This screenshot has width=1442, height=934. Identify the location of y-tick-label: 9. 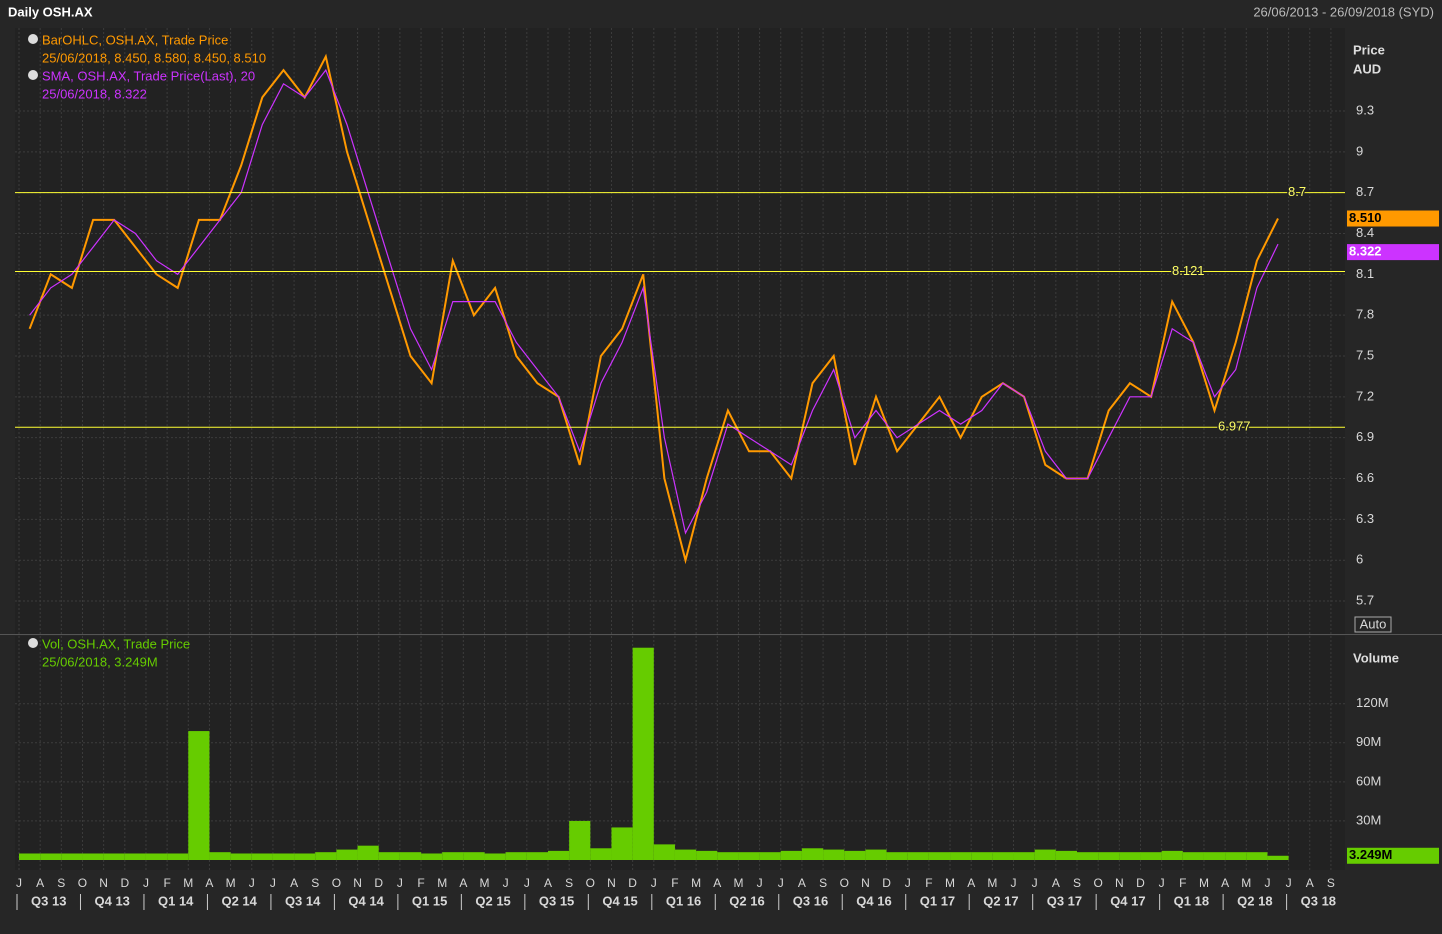
(1359, 150).